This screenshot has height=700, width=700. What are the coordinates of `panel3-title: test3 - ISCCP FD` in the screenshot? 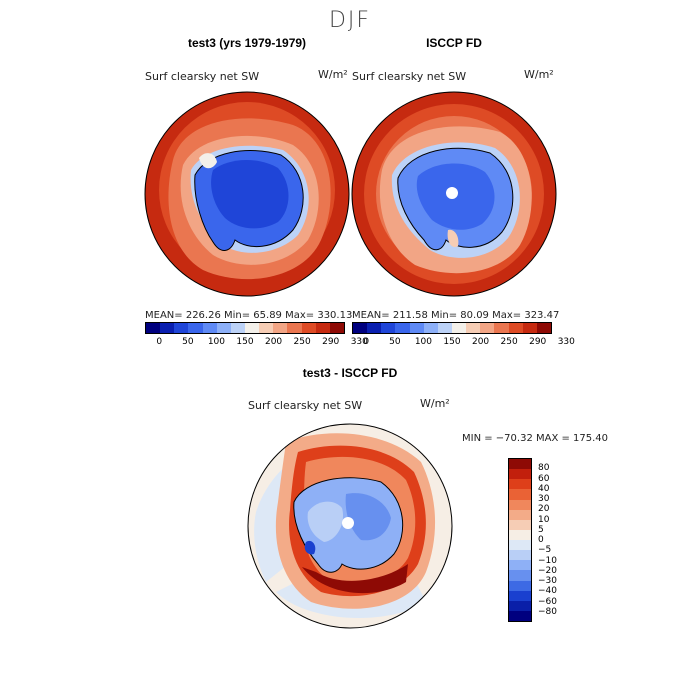 It's located at (350, 373).